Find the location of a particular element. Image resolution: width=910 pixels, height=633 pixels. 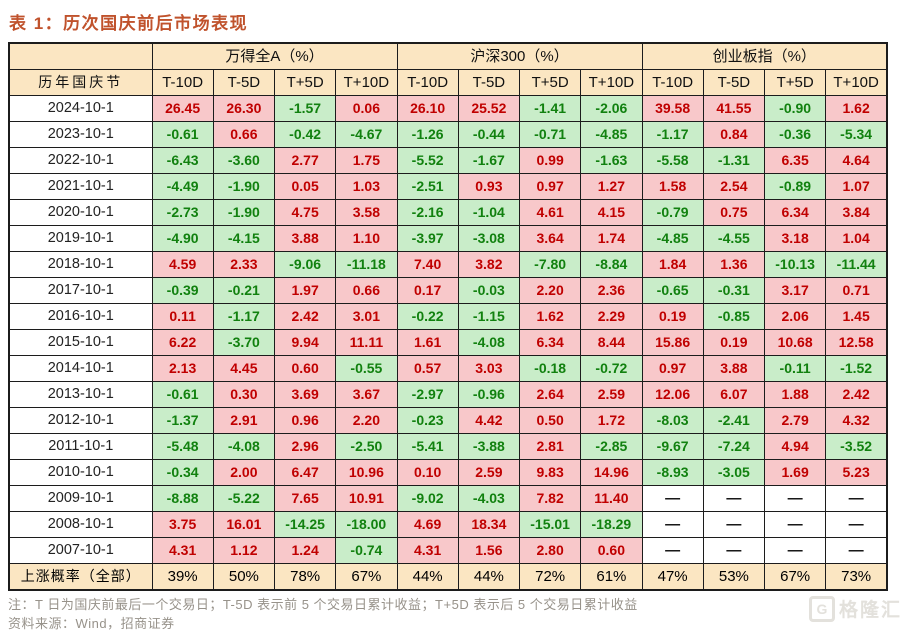

value-cell: 0.99 is located at coordinates (550, 161).